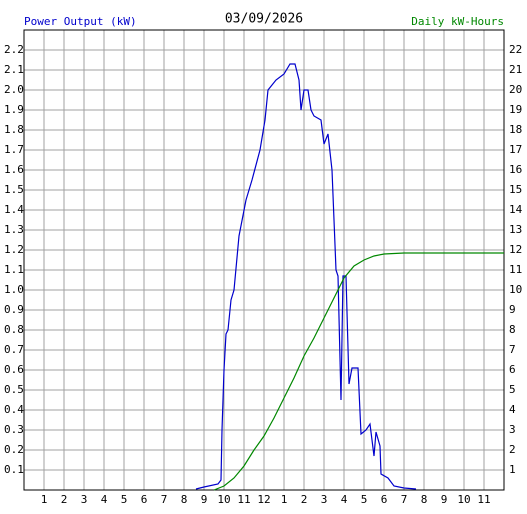 Image resolution: width=527 pixels, height=514 pixels. What do you see at coordinates (512, 389) in the screenshot?
I see `y2-tick-label: 5` at bounding box center [512, 389].